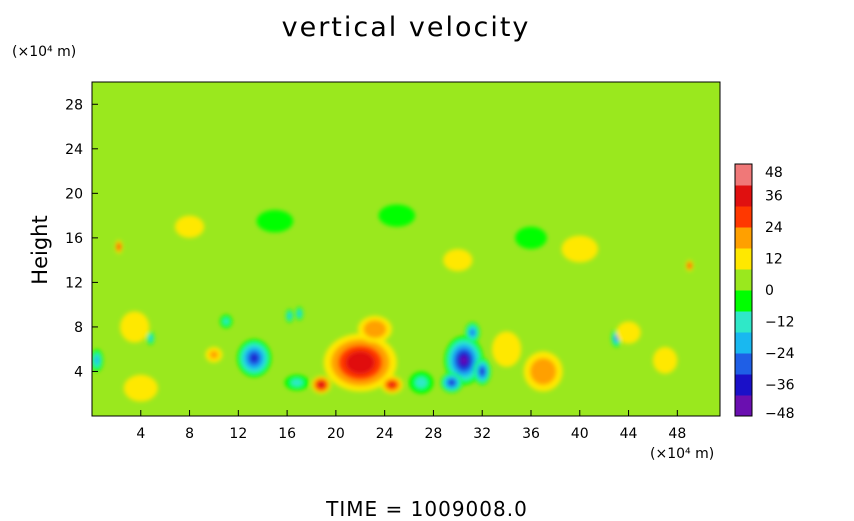 Image resolution: width=854 pixels, height=521 pixels. I want to click on y-tick-label: 12, so click(74, 283).